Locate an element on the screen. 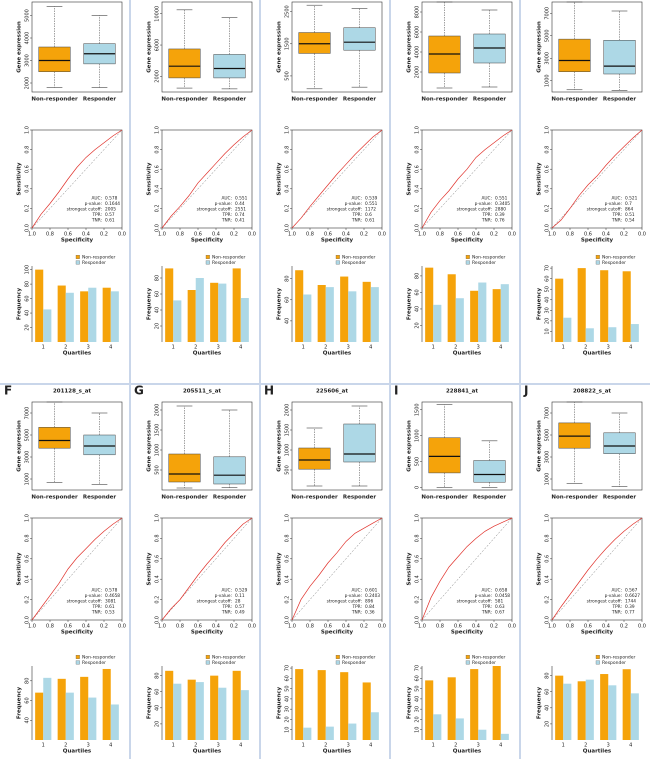 The image size is (650, 759). x-tick-label: 4 is located at coordinates (110, 746).